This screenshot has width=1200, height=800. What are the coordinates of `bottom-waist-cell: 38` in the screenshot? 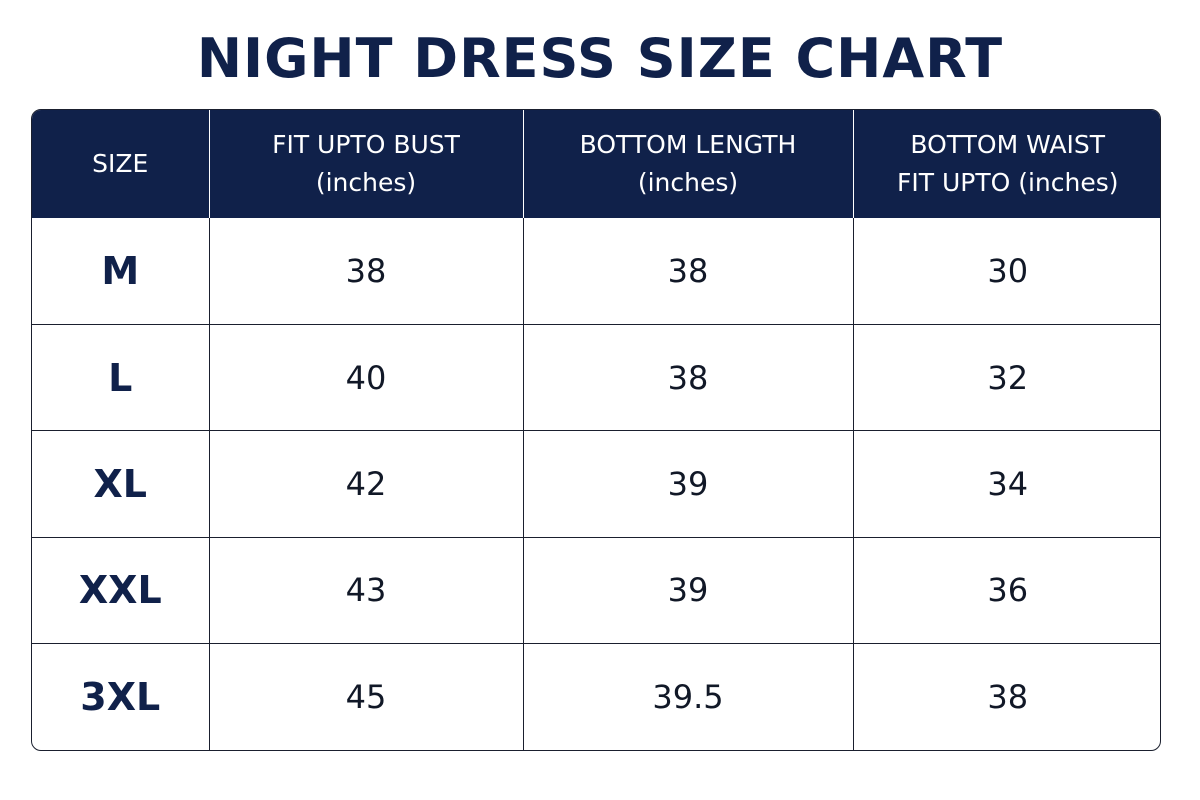 It's located at (1006, 696).